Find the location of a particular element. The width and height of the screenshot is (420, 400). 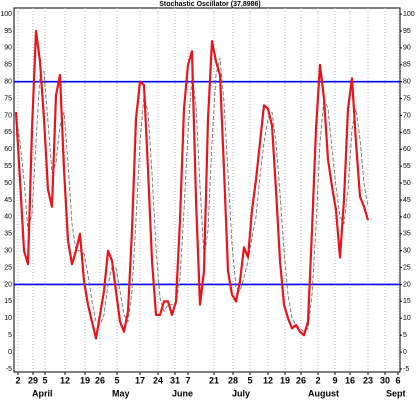

y-tick-label-right: 75 is located at coordinates (407, 98).